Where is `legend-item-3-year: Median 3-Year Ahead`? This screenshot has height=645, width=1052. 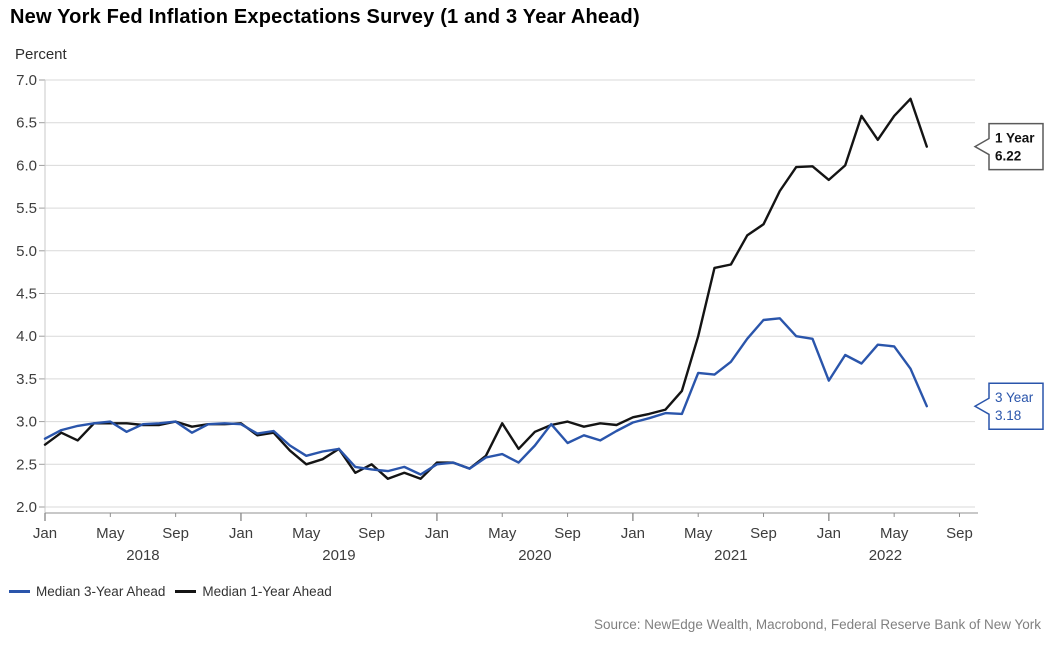
legend-item-3-year: Median 3-Year Ahead is located at coordinates (87, 591).